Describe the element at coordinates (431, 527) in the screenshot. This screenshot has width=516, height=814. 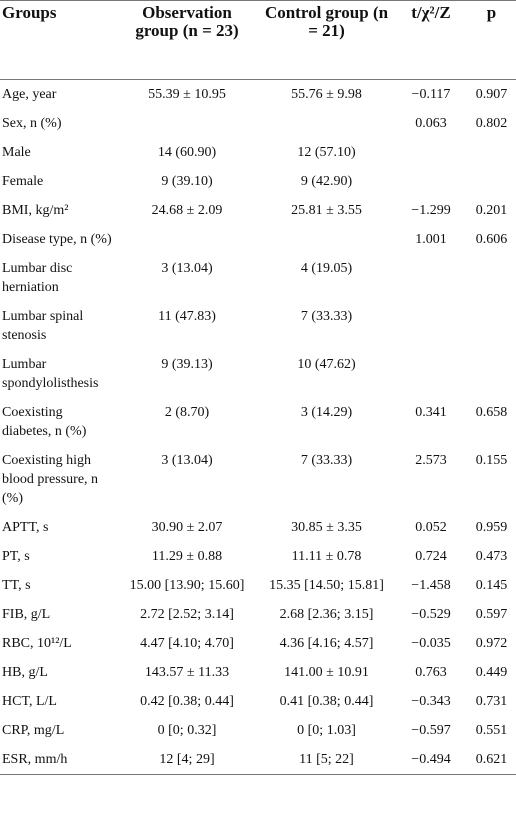
I see `table-cell: 0.052` at that location.